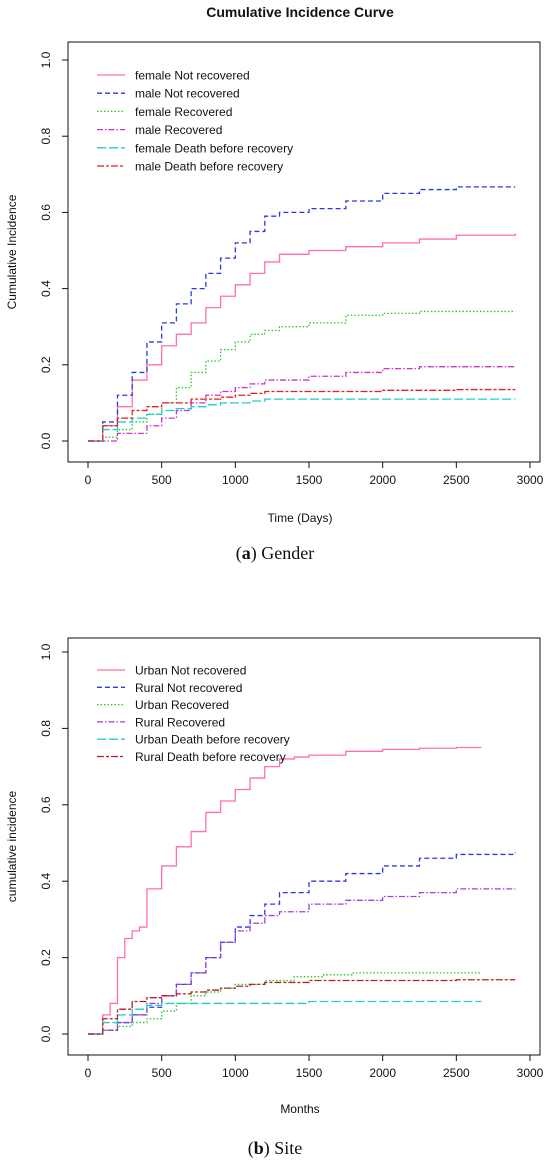 Image resolution: width=550 pixels, height=1170 pixels. Describe the element at coordinates (288, 1148) in the screenshot. I see `caption-b-text: Site` at that location.